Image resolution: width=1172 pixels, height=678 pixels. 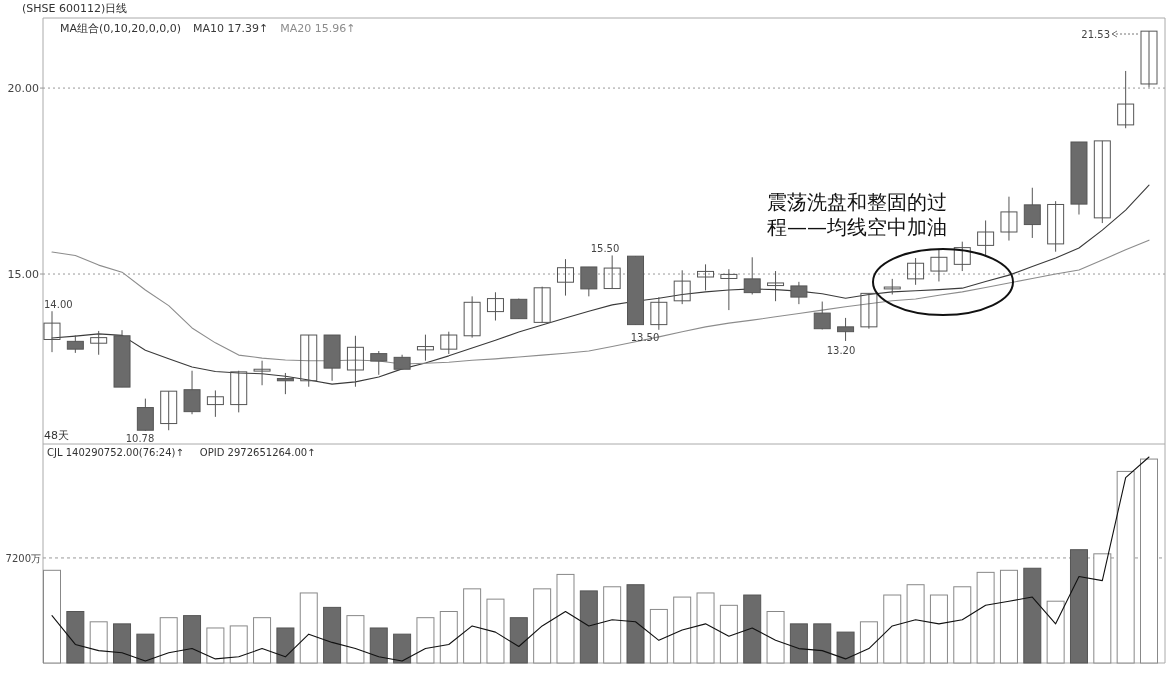 I want to click on annotation: CJL 140290752.00(76:24)↑, so click(x=115, y=452).